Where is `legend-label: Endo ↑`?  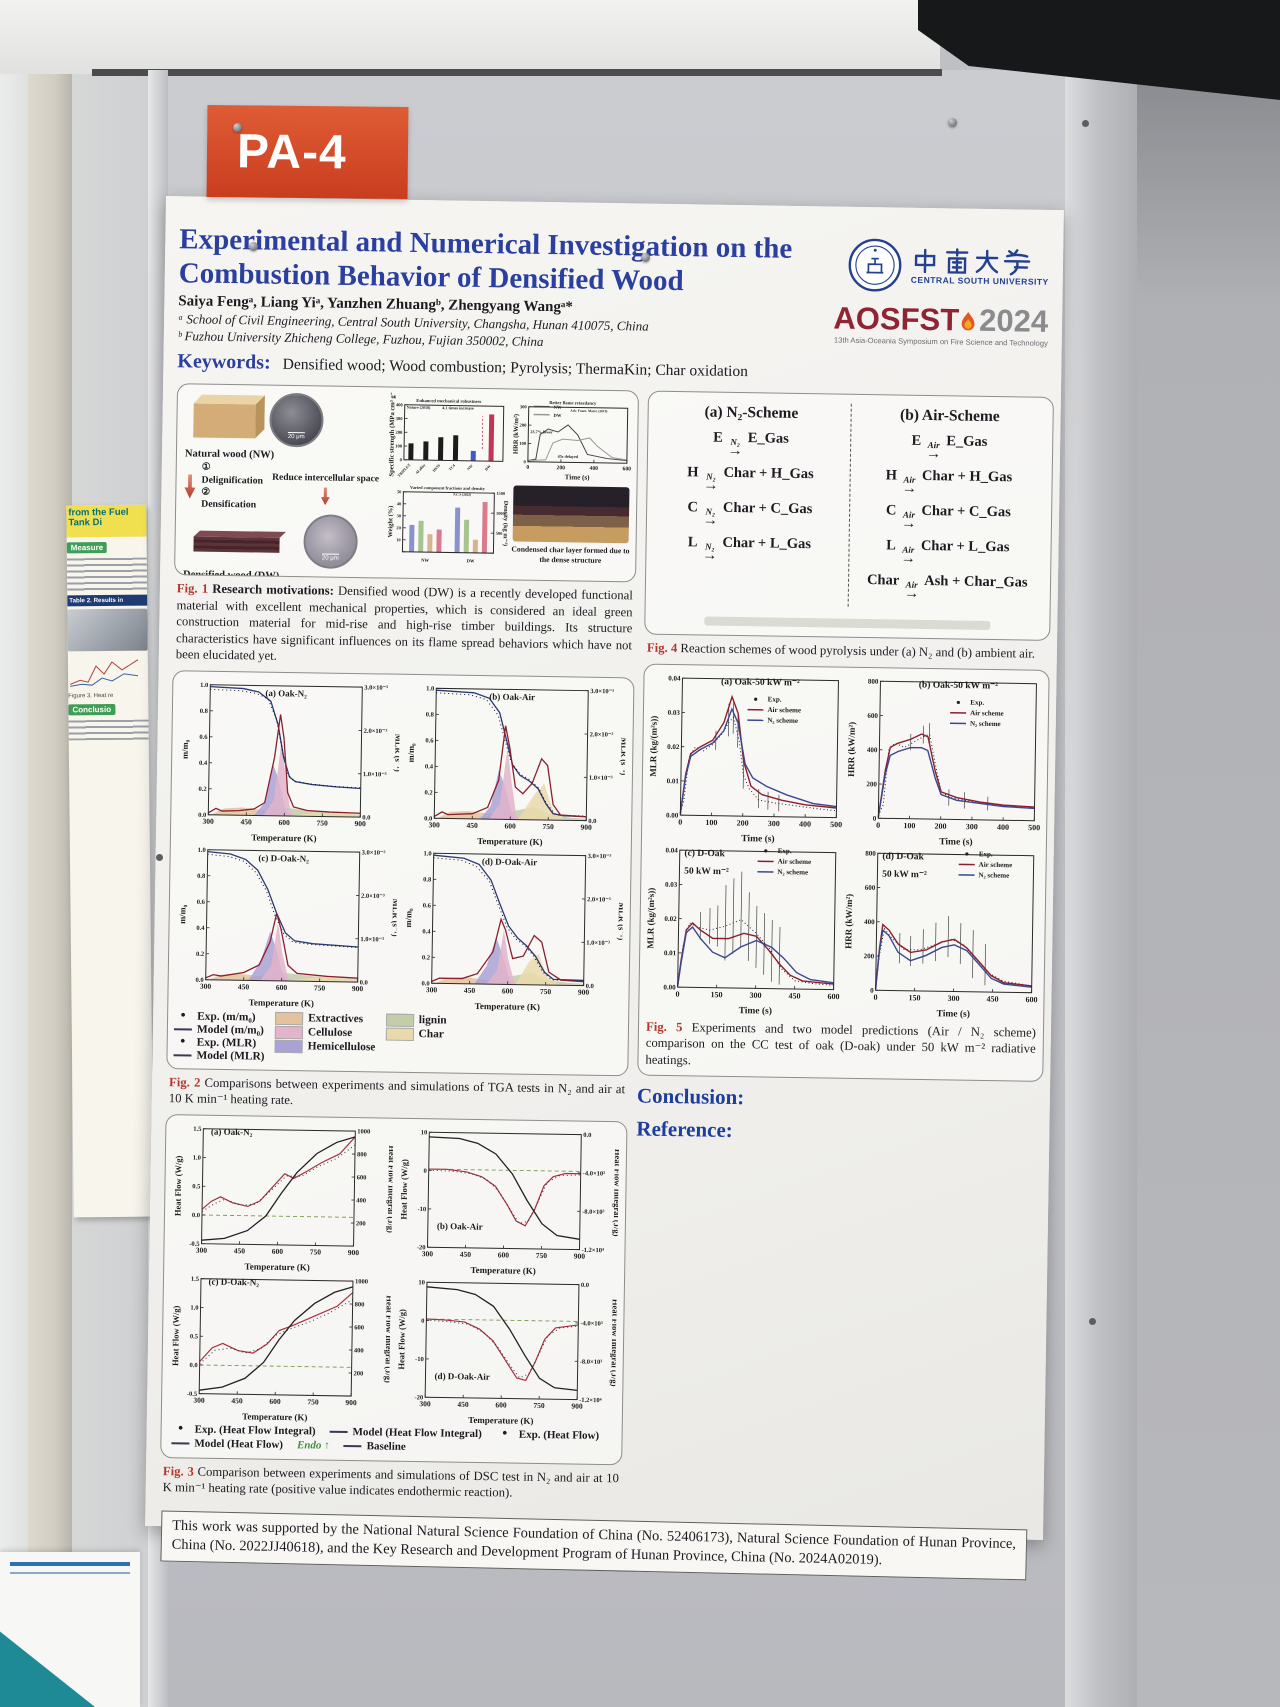 legend-label: Endo ↑ is located at coordinates (313, 1445).